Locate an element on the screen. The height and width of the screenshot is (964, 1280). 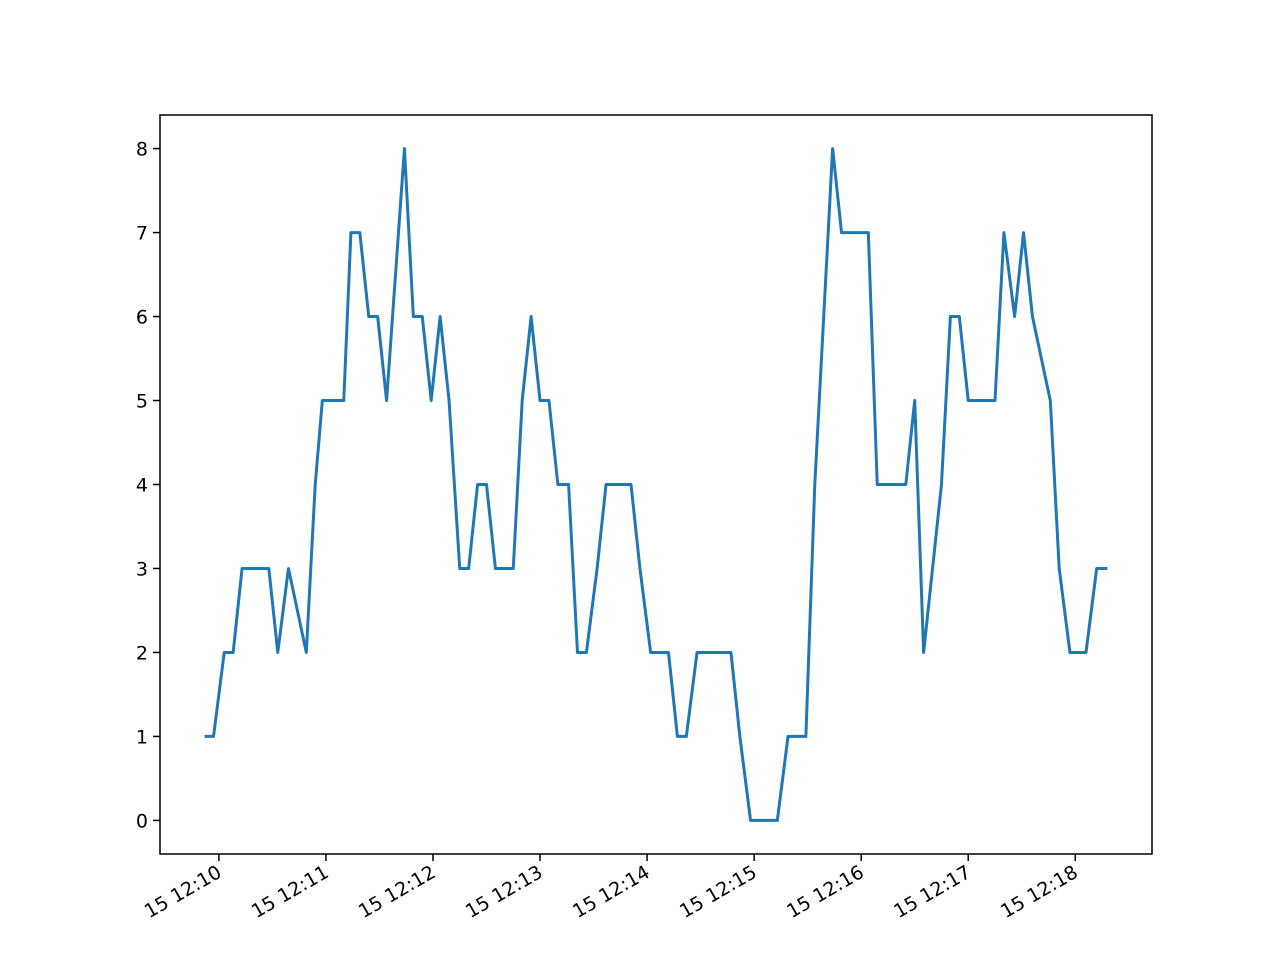
y-tick-label: 8 is located at coordinates (142, 150).